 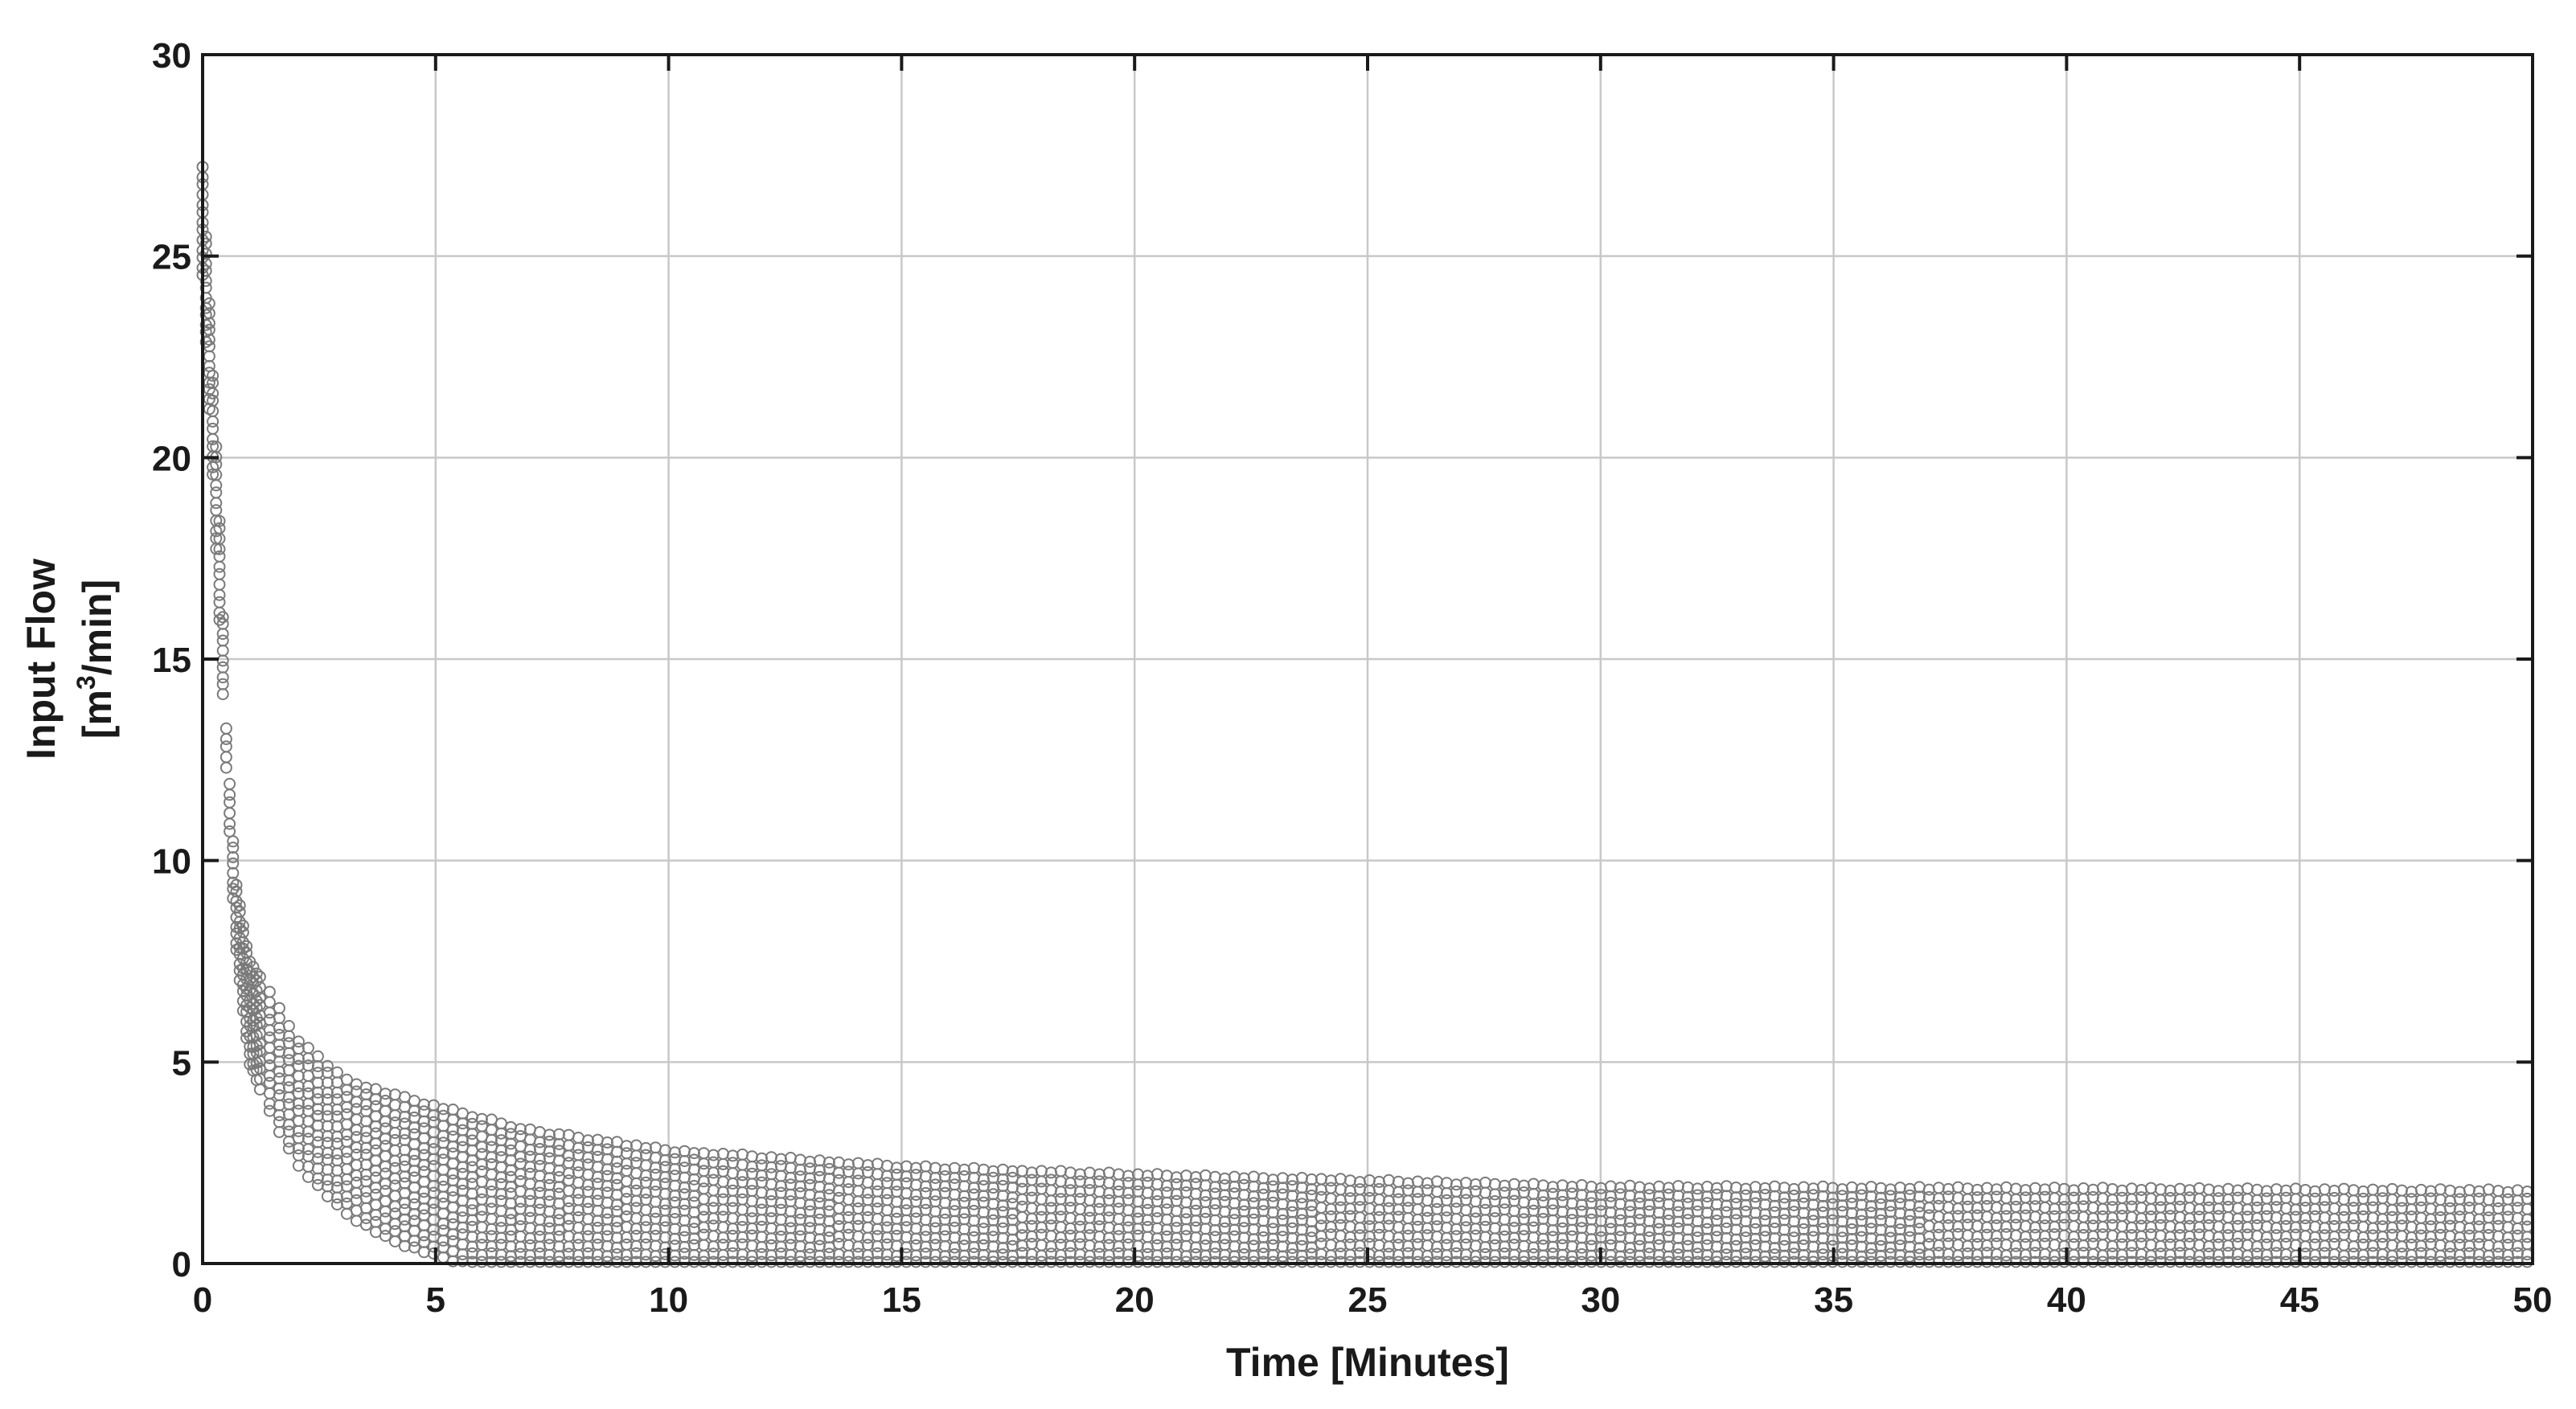 I want to click on y-axis-label: Input Flow [m3/min], so click(x=69, y=659).